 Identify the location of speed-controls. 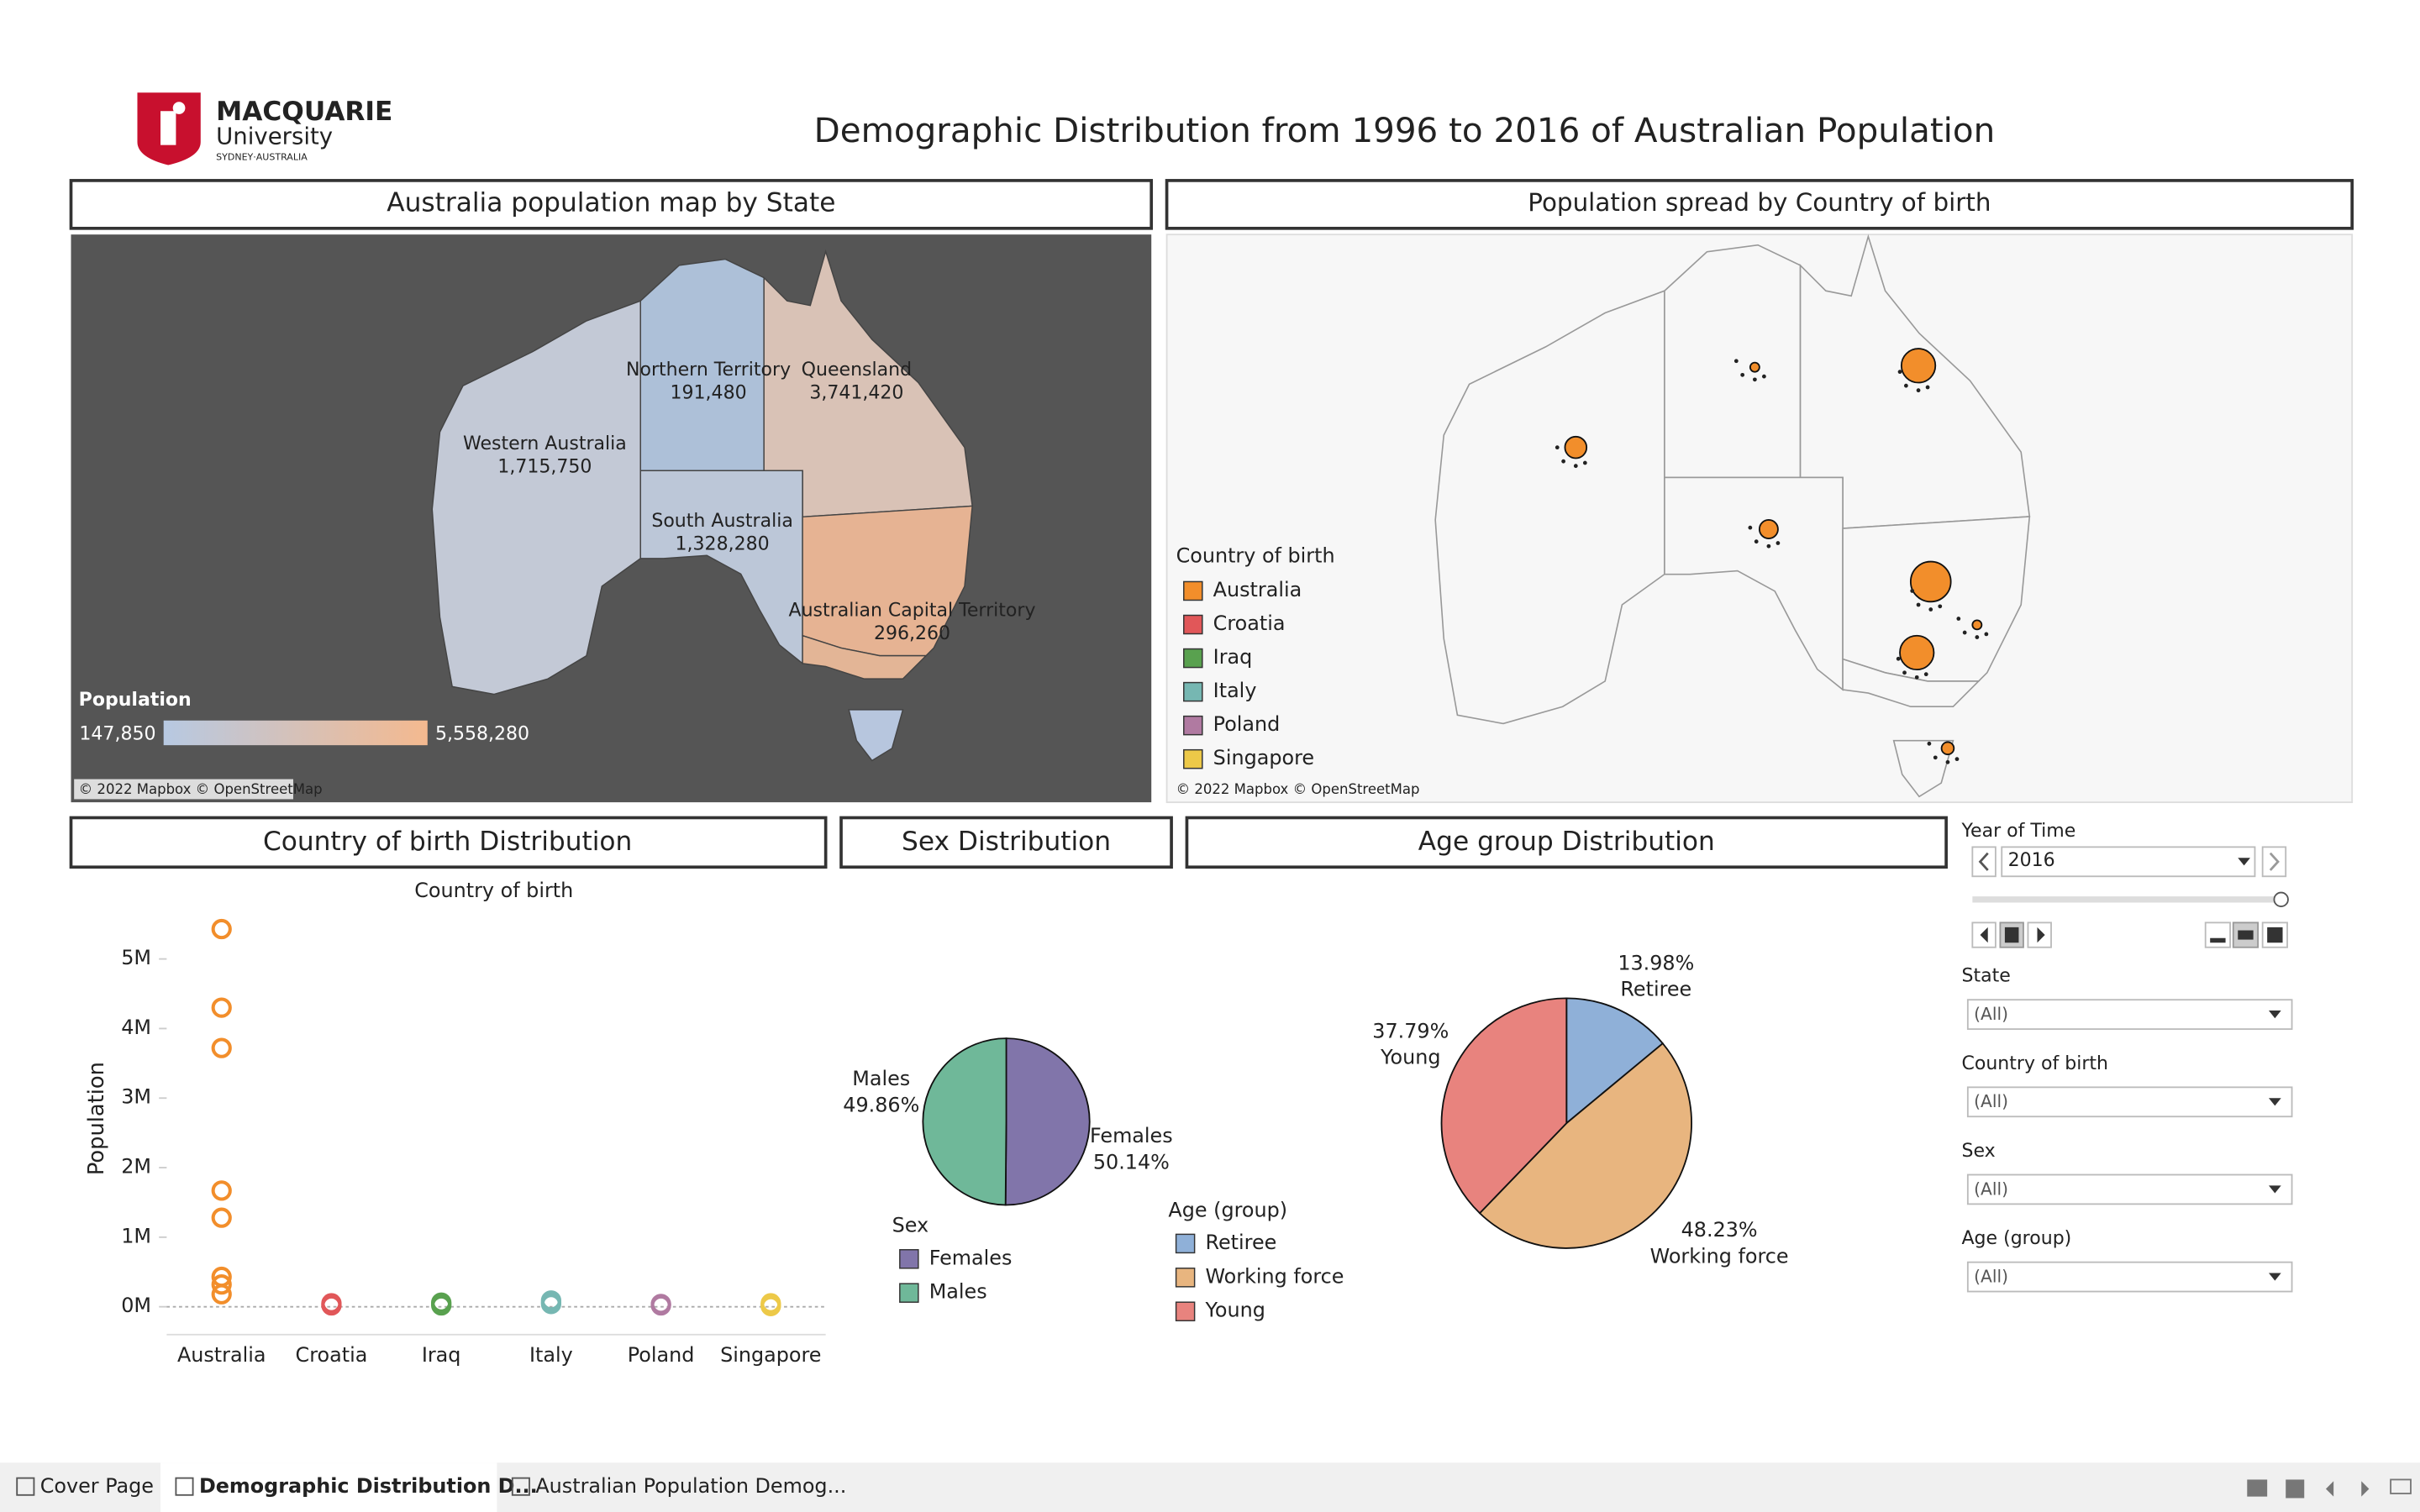
(2246, 934).